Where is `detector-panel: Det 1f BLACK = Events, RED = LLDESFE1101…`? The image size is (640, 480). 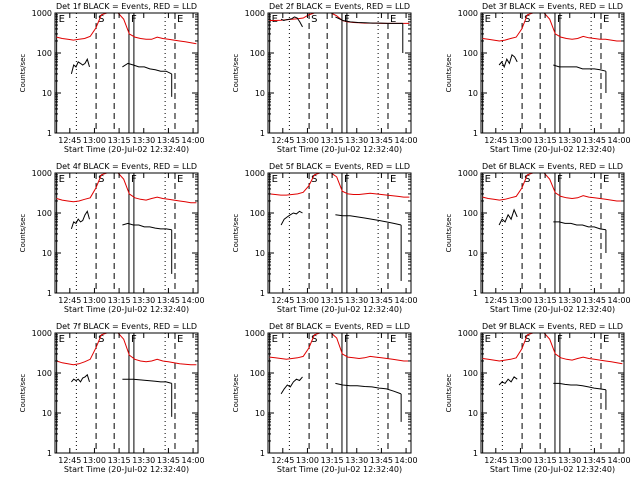 detector-panel: Det 1f BLACK = Events, RED = LLDESFE1101… is located at coordinates (112, 78).